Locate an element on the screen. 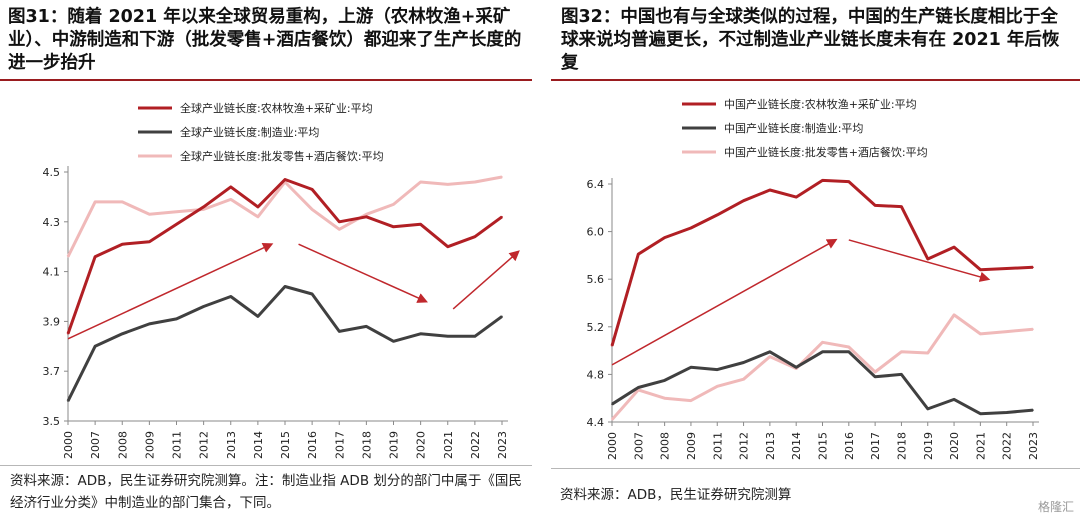  y-tick-label: 4.8 is located at coordinates (596, 374).